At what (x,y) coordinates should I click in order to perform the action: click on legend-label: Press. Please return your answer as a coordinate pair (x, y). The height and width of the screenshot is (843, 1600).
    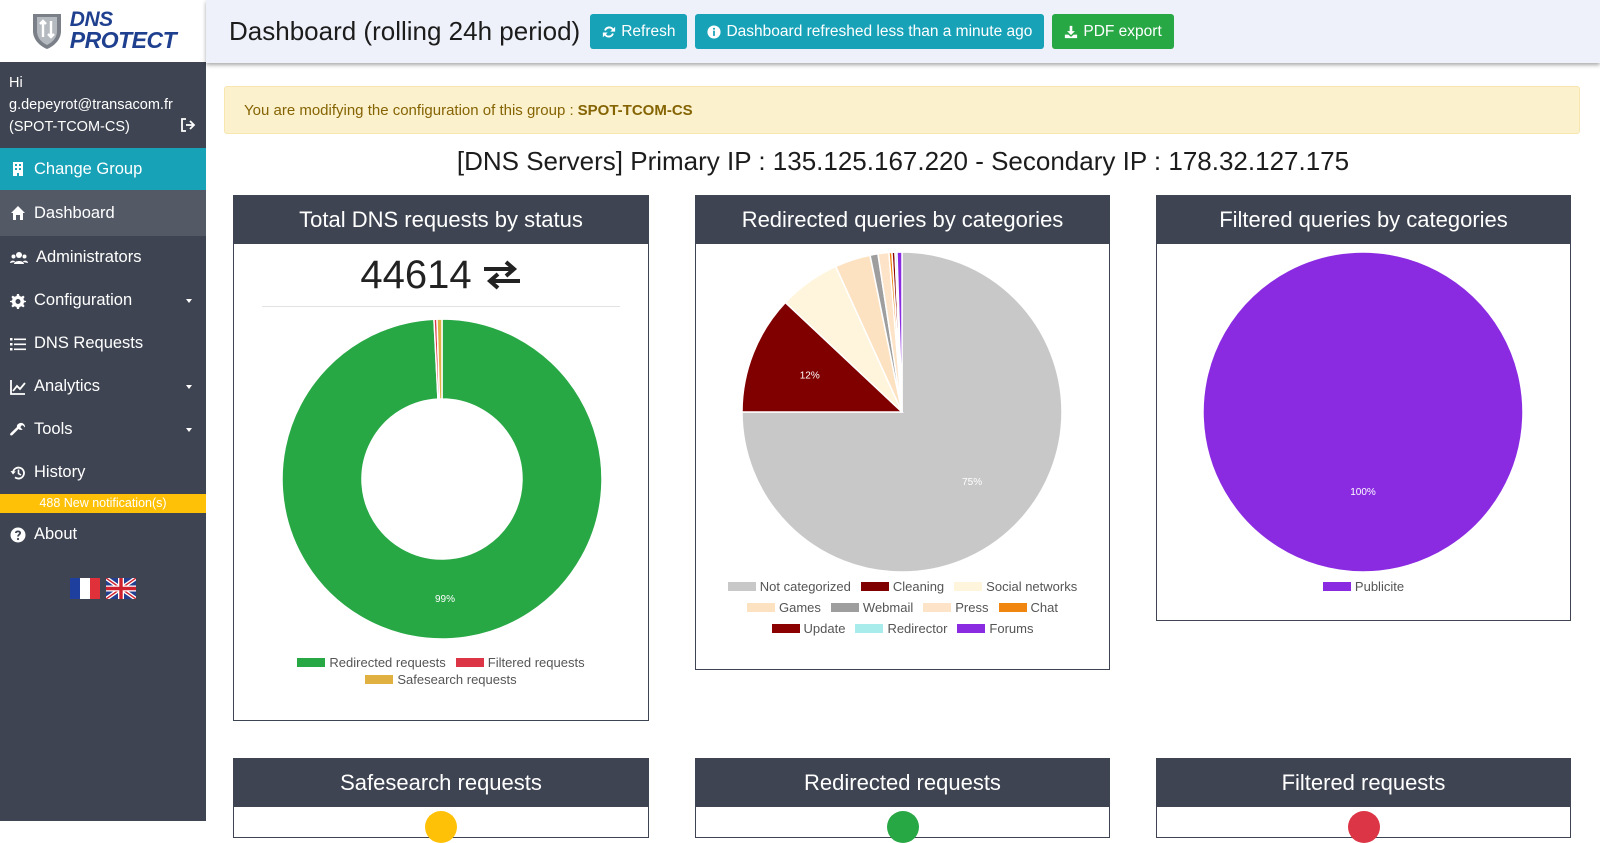
    Looking at the image, I should click on (972, 607).